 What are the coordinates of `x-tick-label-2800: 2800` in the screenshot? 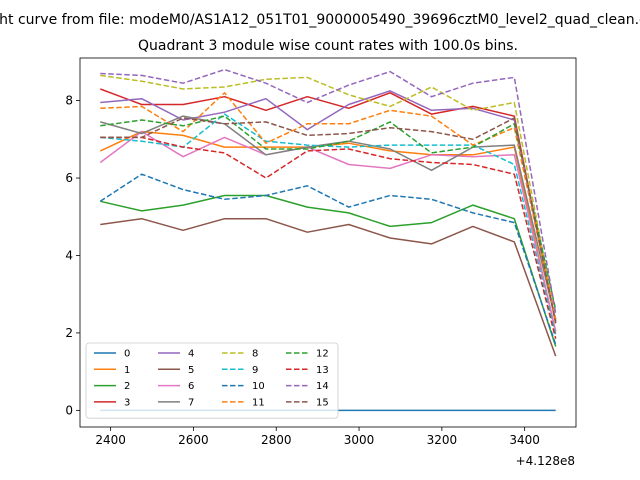 It's located at (276, 440).